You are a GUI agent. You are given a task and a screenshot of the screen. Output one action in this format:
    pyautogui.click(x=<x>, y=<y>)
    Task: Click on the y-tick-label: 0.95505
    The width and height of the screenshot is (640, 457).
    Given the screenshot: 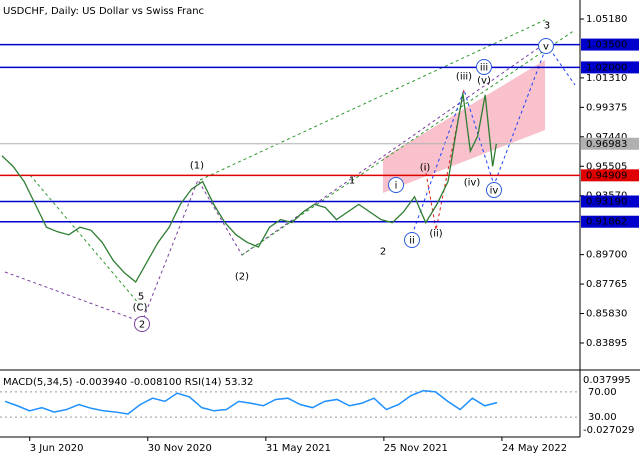 What is the action you would take?
    pyautogui.click(x=606, y=166)
    